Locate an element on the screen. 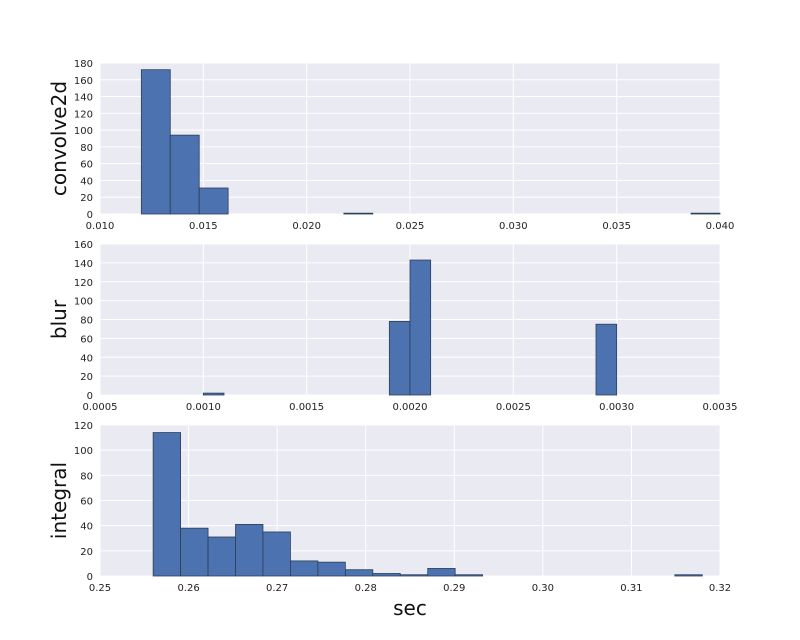 Image resolution: width=800 pixels, height=640 pixels. y-tick-label-blur: 0 is located at coordinates (90, 396).